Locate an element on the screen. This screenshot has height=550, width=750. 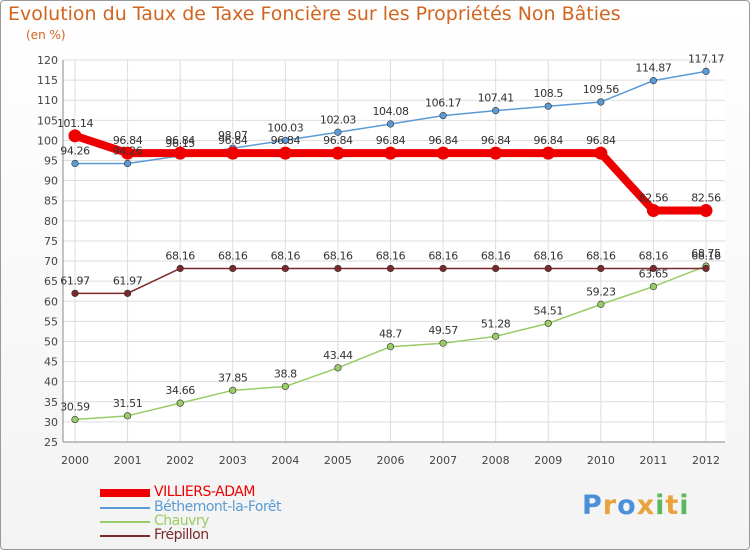
legend-label: Frépillon is located at coordinates (181, 535).